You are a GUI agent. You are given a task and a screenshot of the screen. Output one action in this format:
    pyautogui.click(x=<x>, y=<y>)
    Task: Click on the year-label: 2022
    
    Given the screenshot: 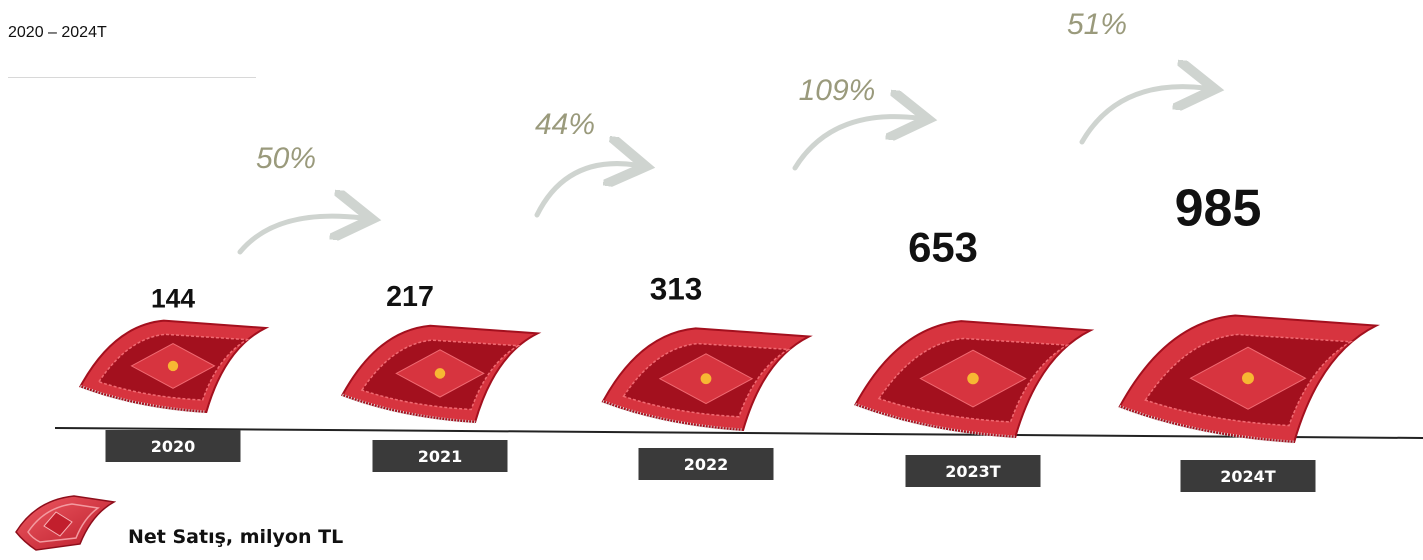 What is the action you would take?
    pyautogui.click(x=706, y=464)
    